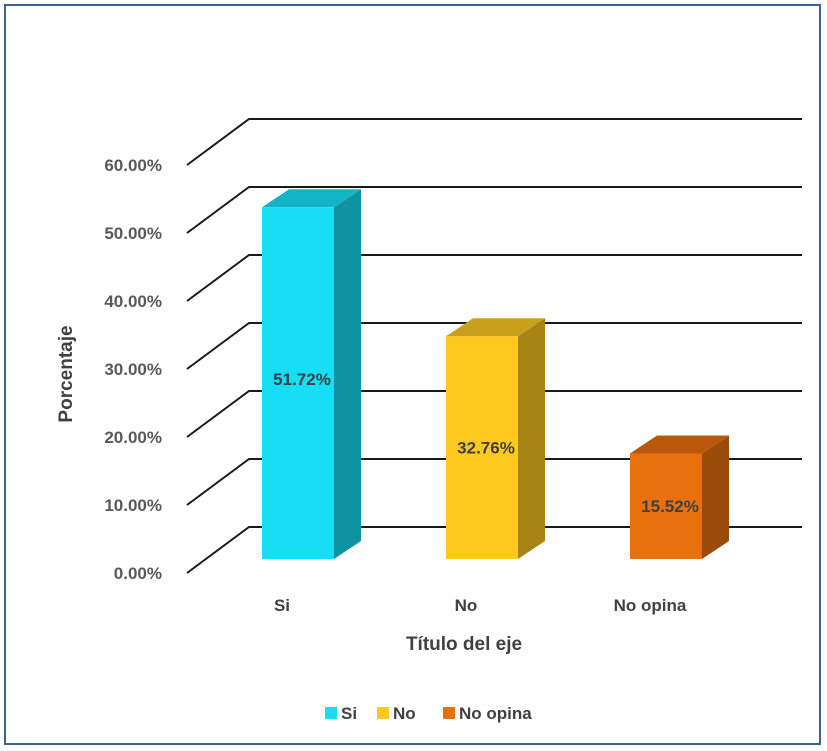 The height and width of the screenshot is (751, 827). What do you see at coordinates (480, 605) in the screenshot?
I see `x-axis-categories: Si No No opina` at bounding box center [480, 605].